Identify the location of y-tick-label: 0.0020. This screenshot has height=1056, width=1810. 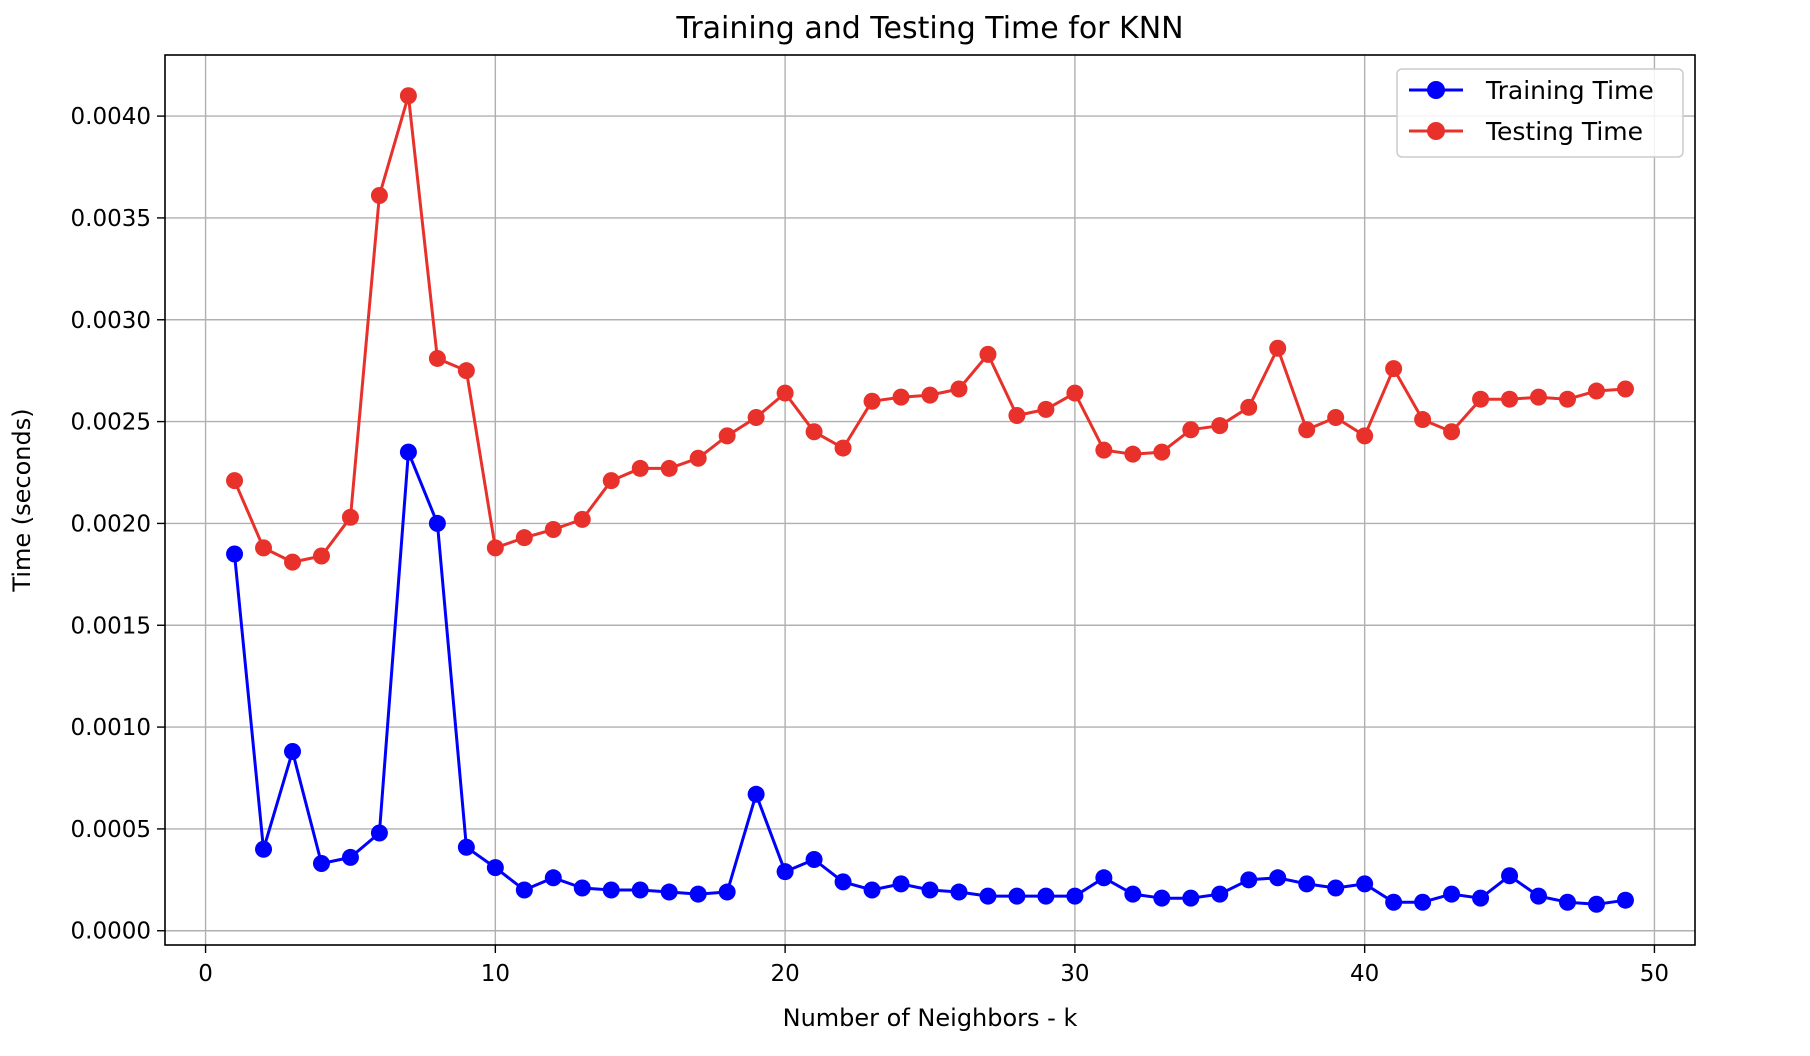
(111, 524).